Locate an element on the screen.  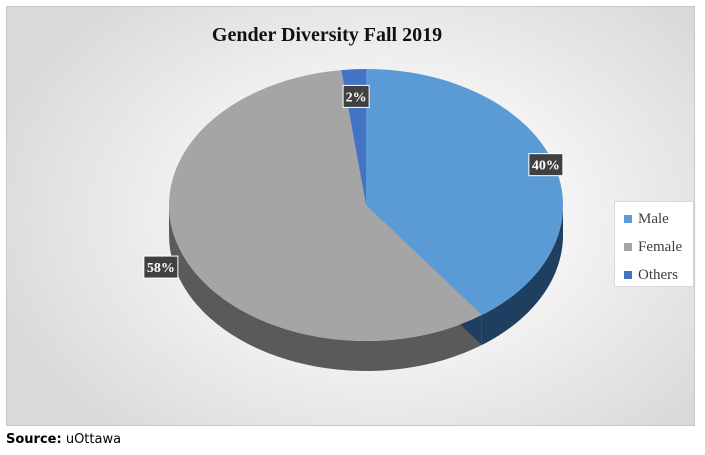
data-label-box-male is located at coordinates (546, 165).